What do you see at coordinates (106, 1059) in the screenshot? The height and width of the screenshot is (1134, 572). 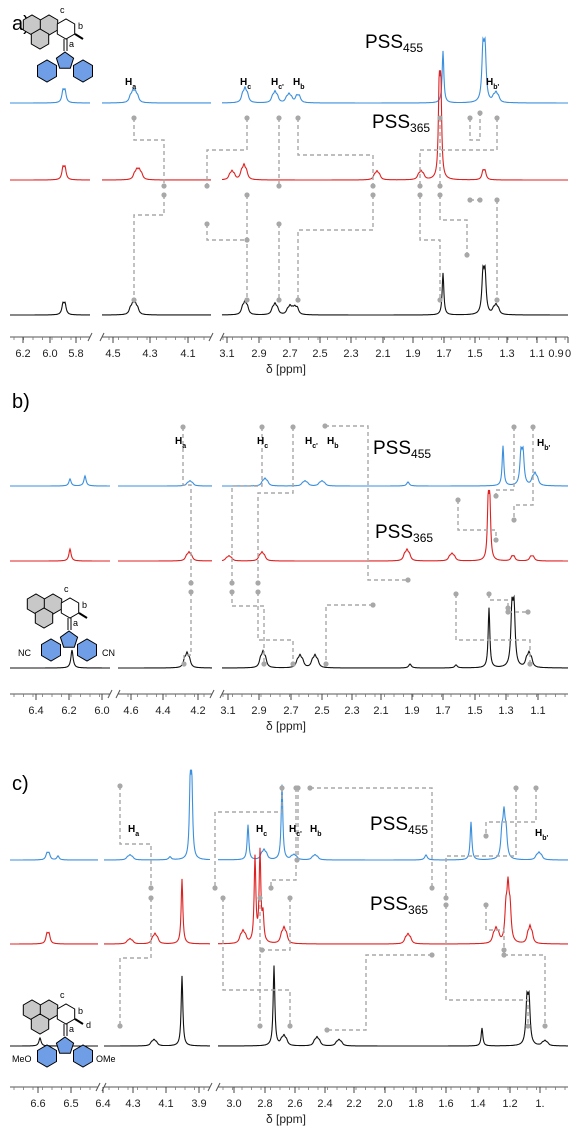 I see `mol-substituent-right: OMe` at bounding box center [106, 1059].